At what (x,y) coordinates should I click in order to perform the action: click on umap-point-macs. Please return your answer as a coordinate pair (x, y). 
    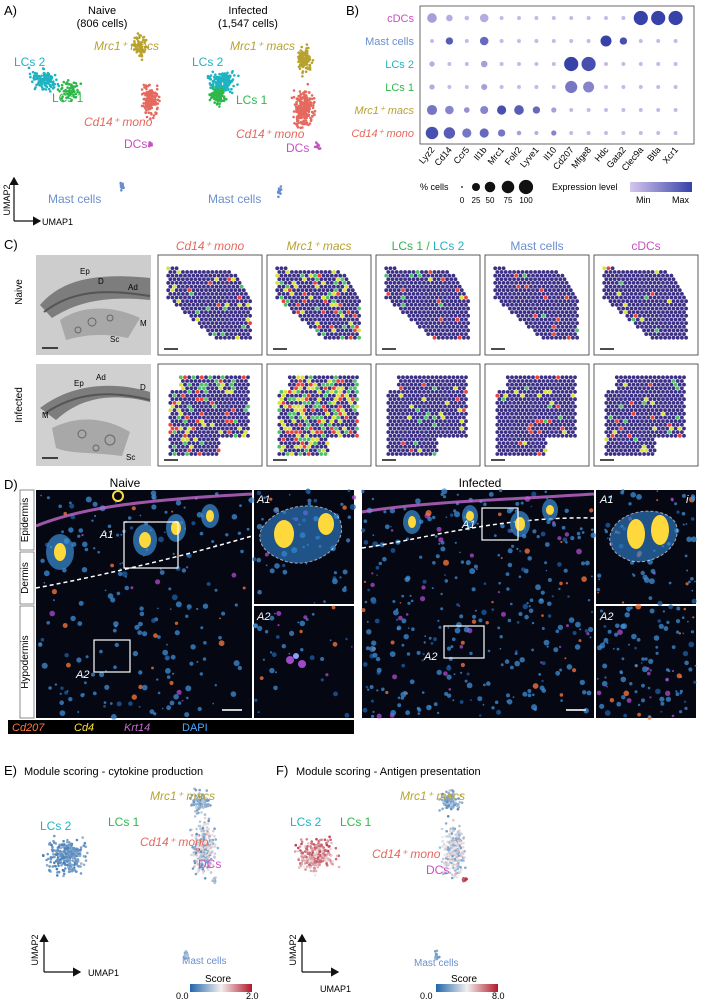
    Looking at the image, I should click on (142, 60).